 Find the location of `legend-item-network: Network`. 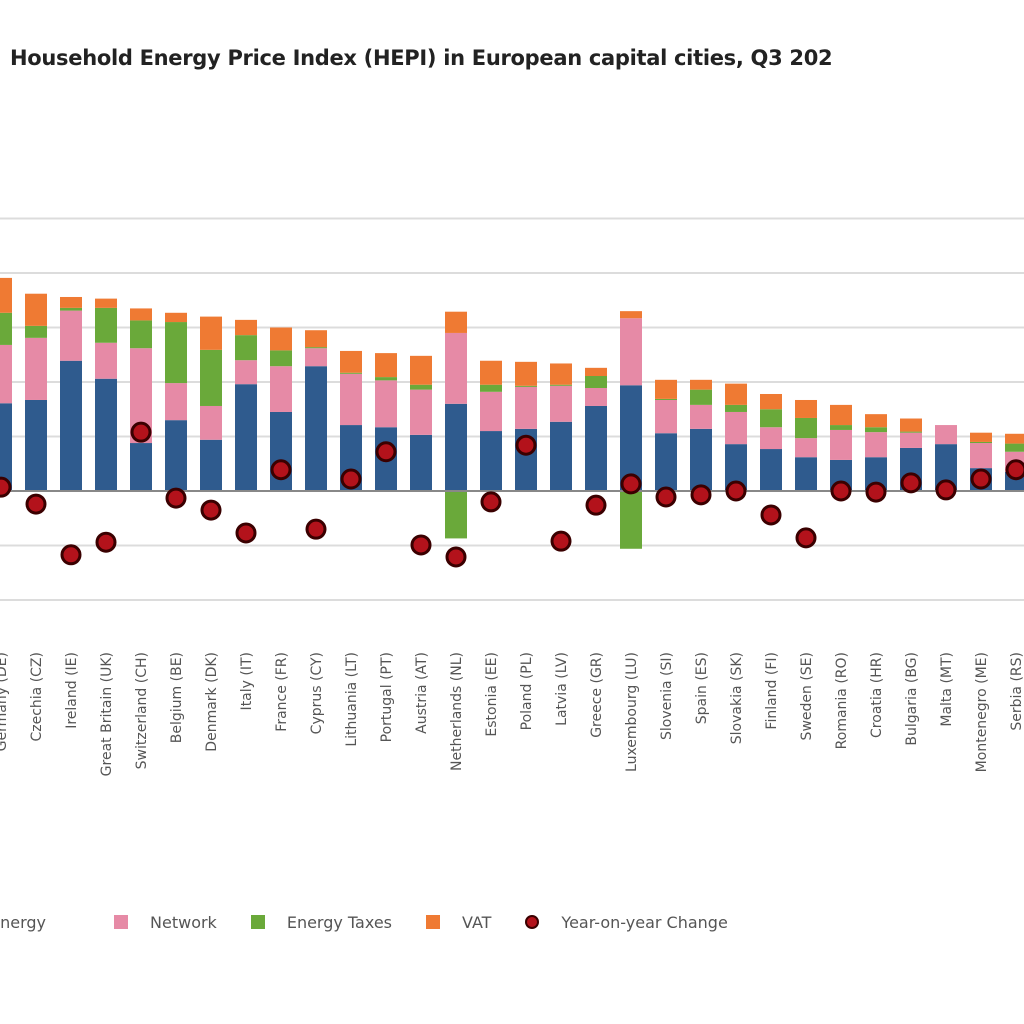

legend-item-network: Network is located at coordinates (165, 922).